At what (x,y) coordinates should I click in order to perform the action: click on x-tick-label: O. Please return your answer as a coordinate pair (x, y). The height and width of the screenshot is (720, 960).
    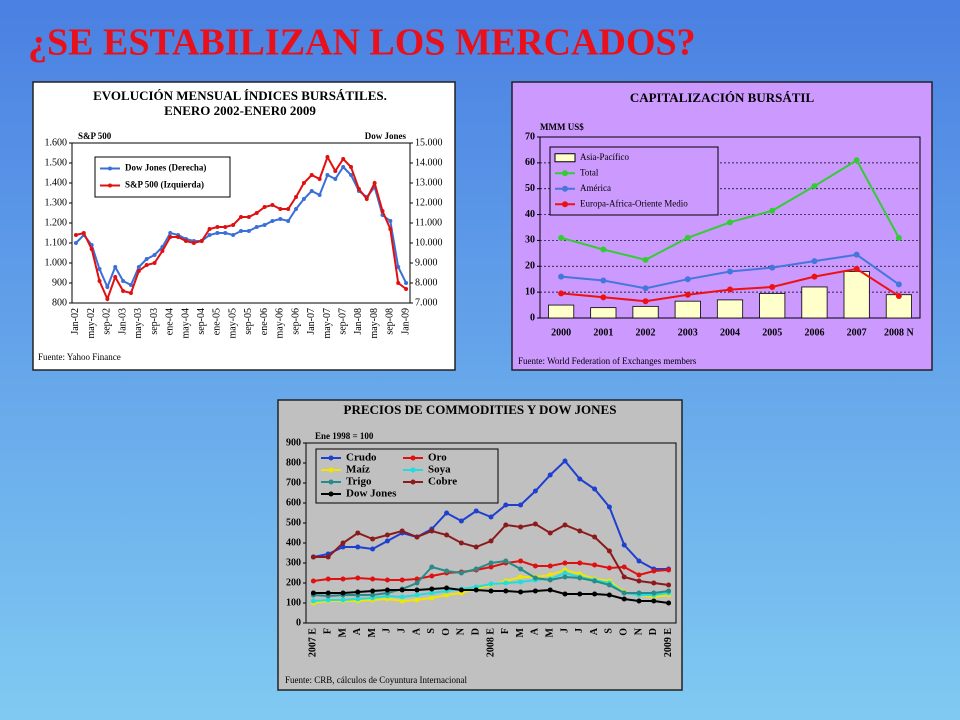
    Looking at the image, I should click on (446, 632).